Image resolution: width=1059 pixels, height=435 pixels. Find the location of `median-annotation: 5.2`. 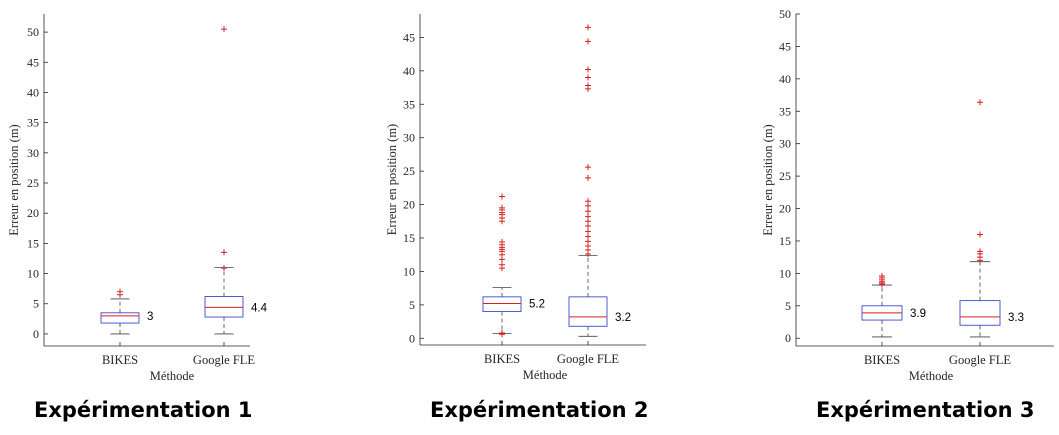

median-annotation: 5.2 is located at coordinates (537, 305).